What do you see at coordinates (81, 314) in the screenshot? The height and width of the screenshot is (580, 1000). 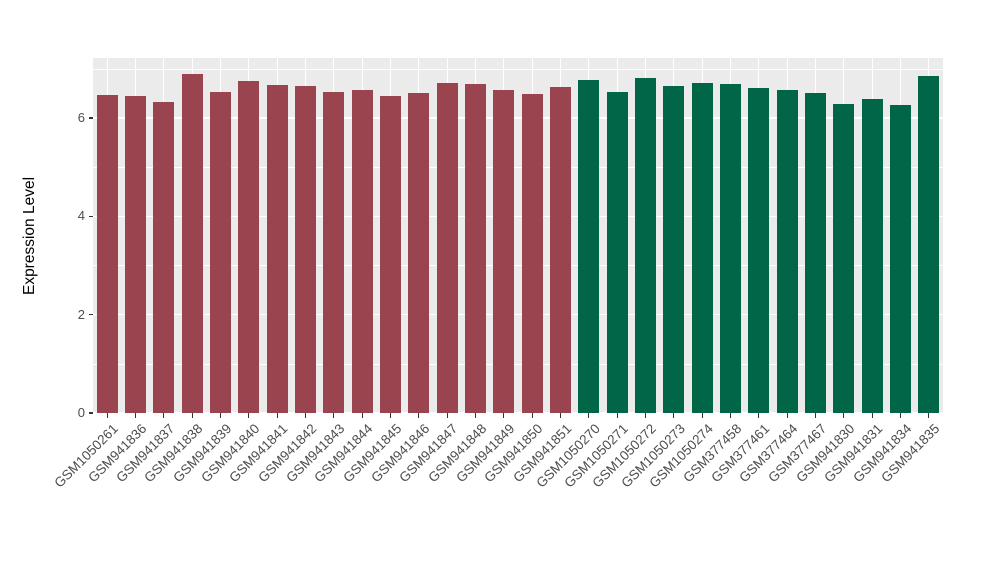 I see `y-tick-label: 2` at bounding box center [81, 314].